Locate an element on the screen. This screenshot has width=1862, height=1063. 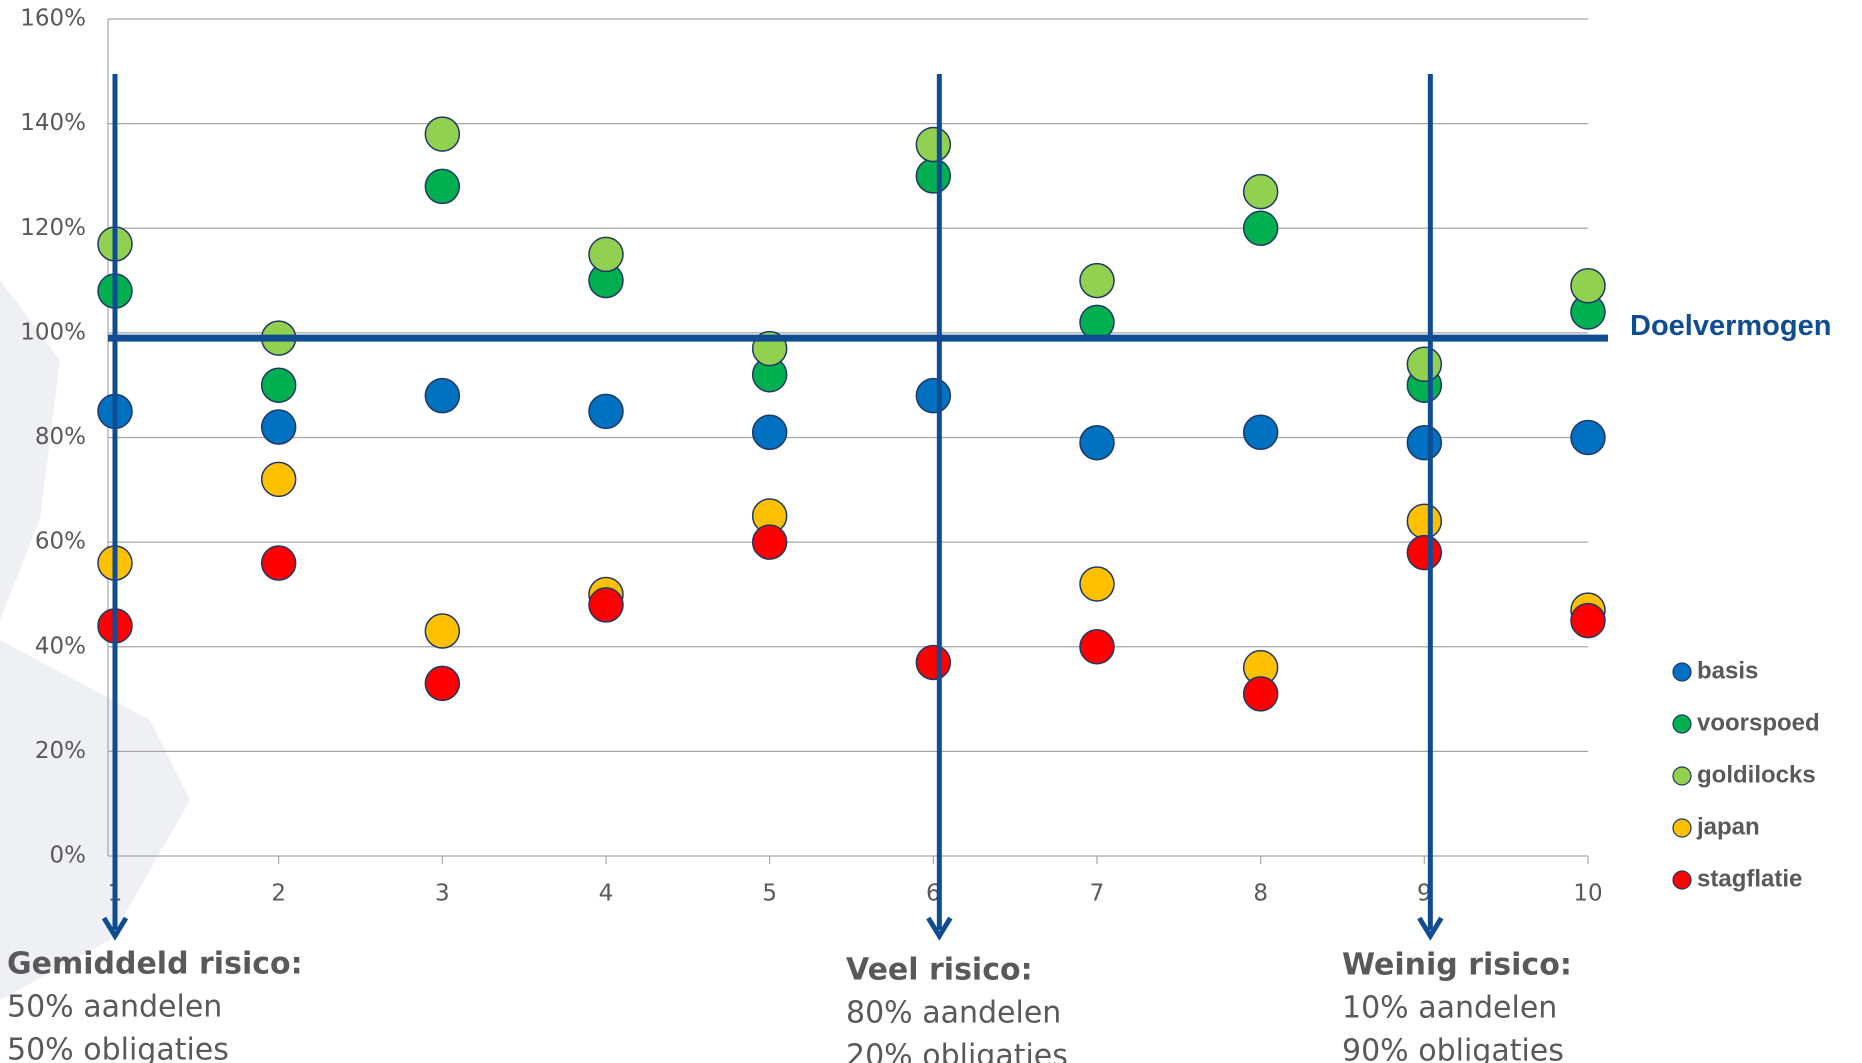
x-tick-label: 2 is located at coordinates (278, 894).